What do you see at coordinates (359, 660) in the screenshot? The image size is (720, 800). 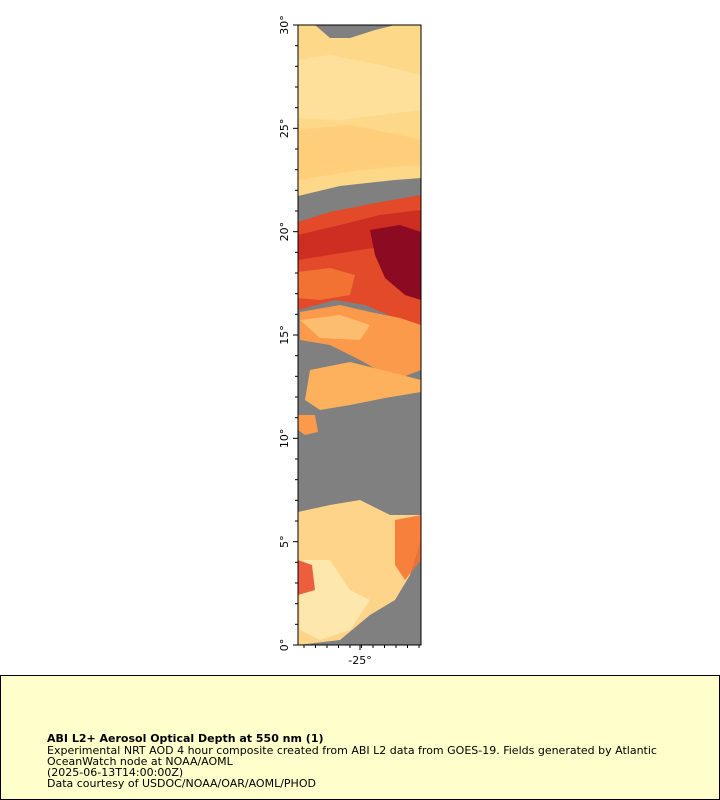 I see `lon-tick-label: -25°` at bounding box center [359, 660].